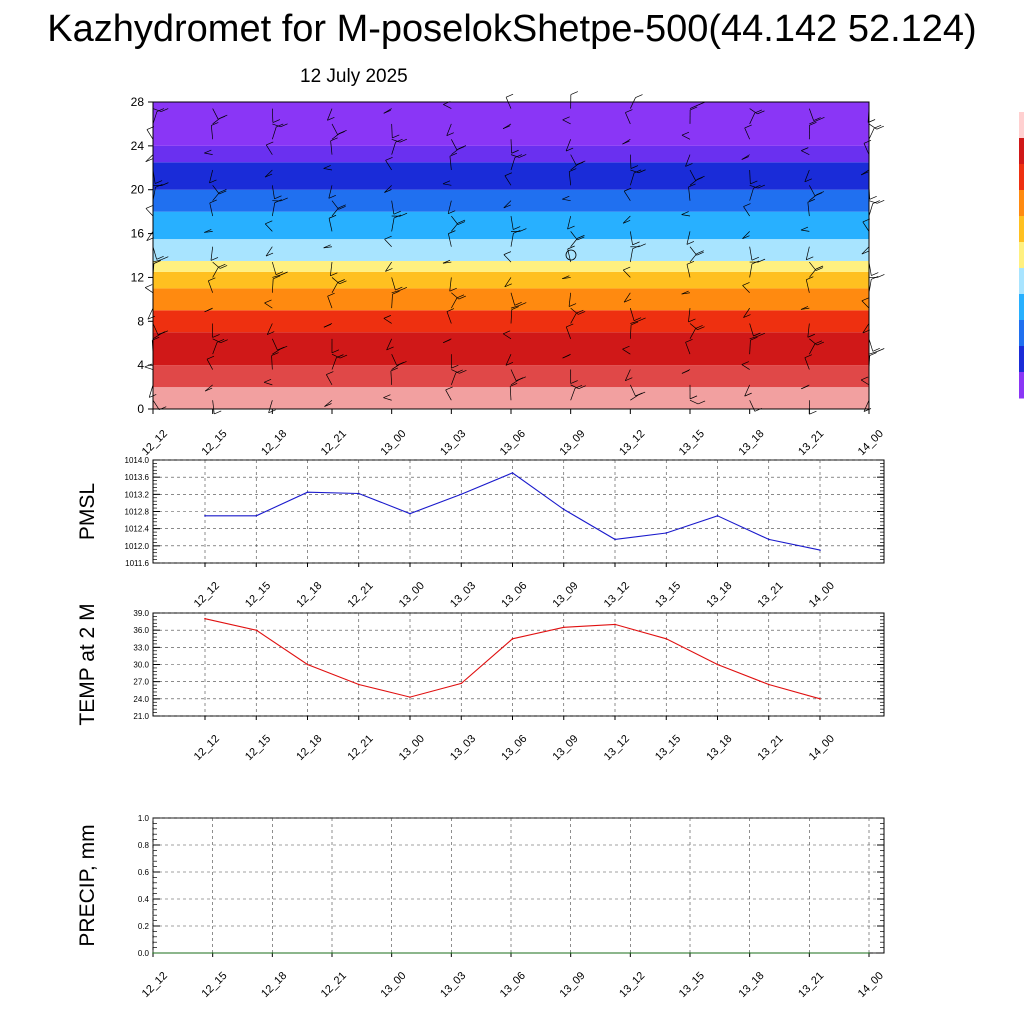  Describe the element at coordinates (334, 443) in the screenshot. I see `heat-xtick-label: 12_21` at that location.